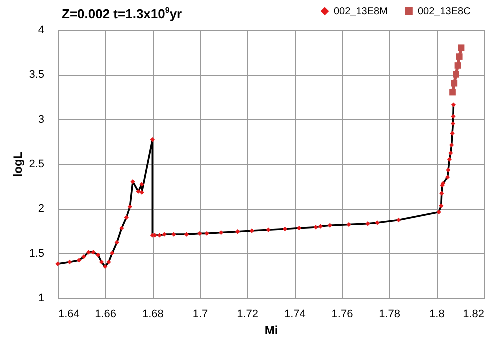  I want to click on x-tick-label: 1.68, so click(153, 314).